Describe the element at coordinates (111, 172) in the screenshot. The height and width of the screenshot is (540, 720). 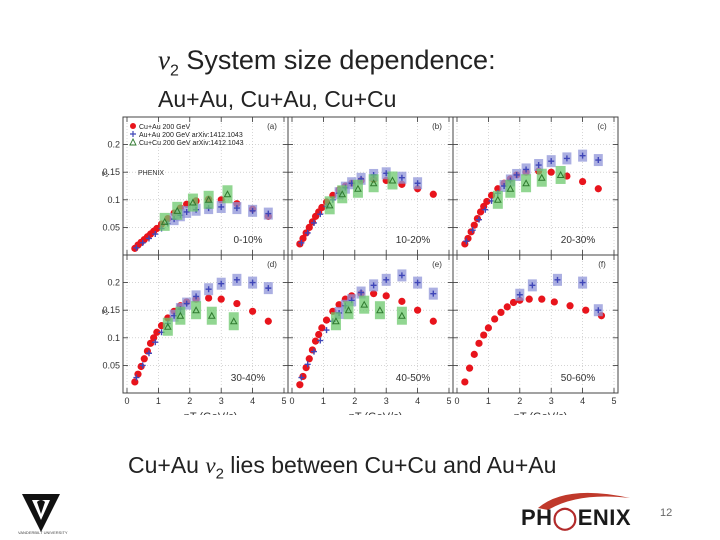
I see `y-tick-label: 0.15` at that location.